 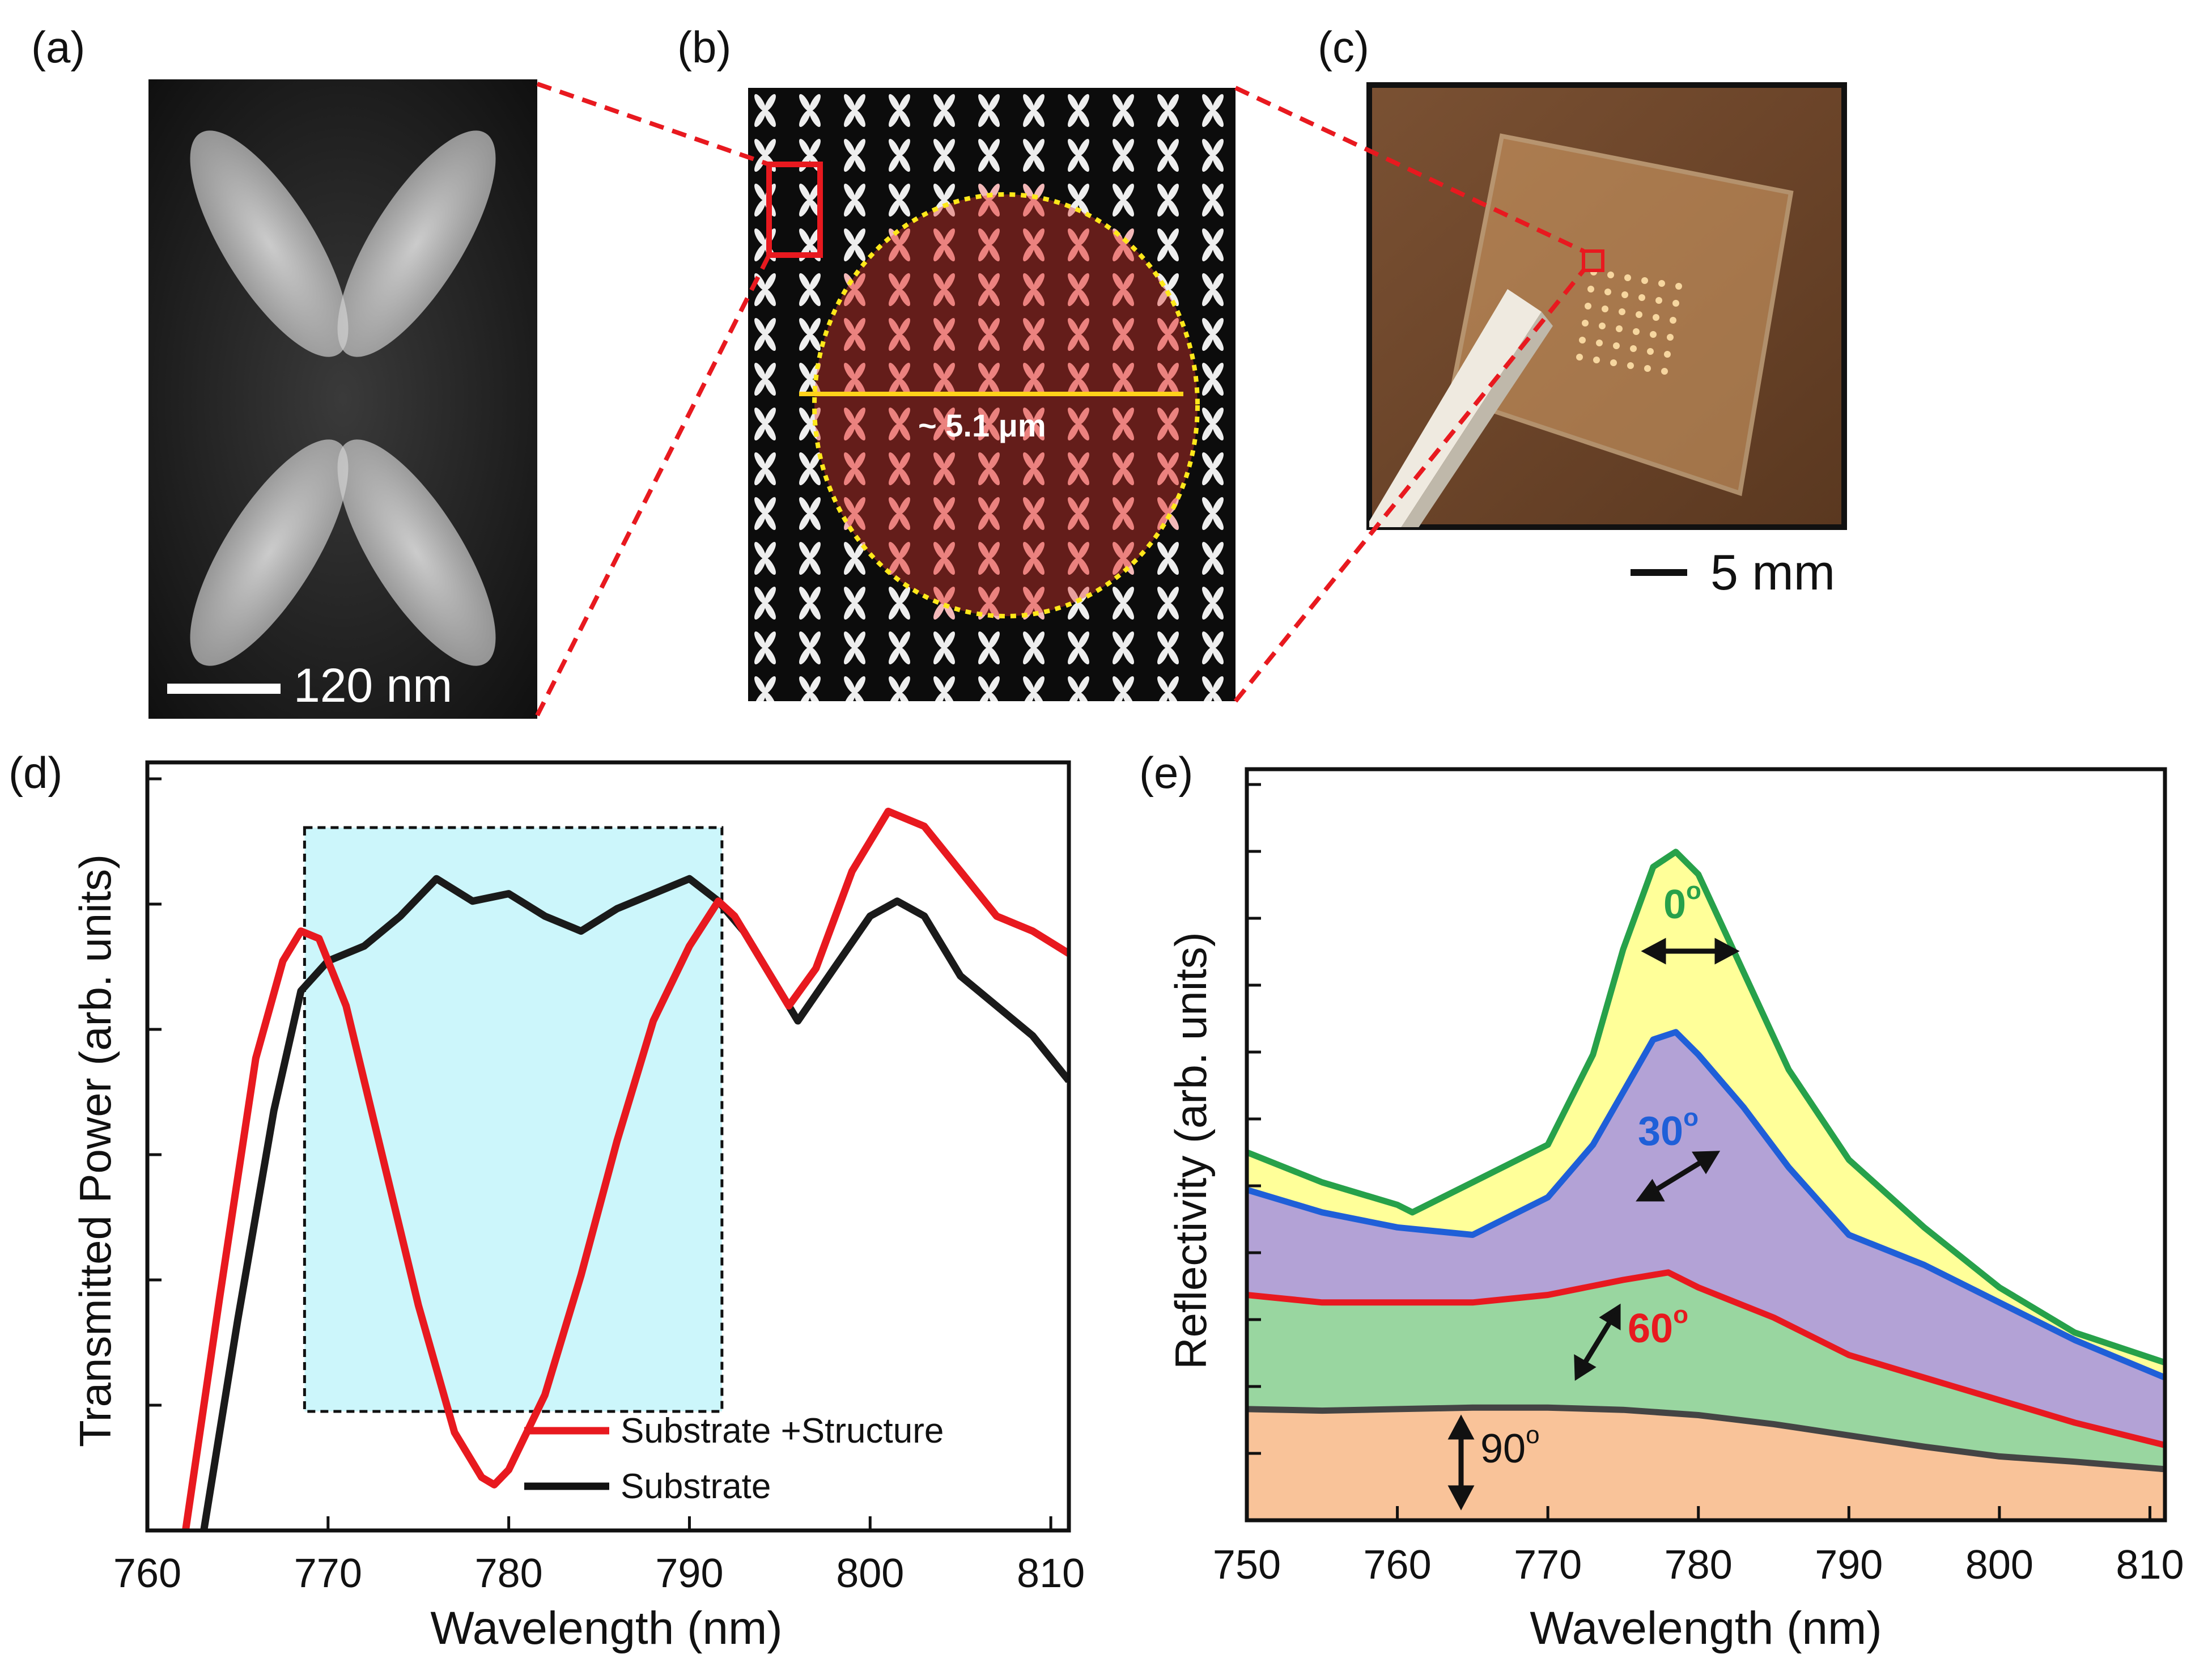 I want to click on annotation-angle-0: 0o, so click(x=1682, y=902).